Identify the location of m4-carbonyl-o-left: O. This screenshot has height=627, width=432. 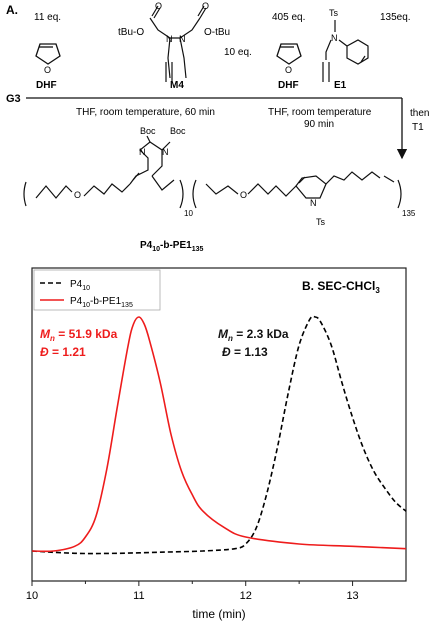
(158, 6).